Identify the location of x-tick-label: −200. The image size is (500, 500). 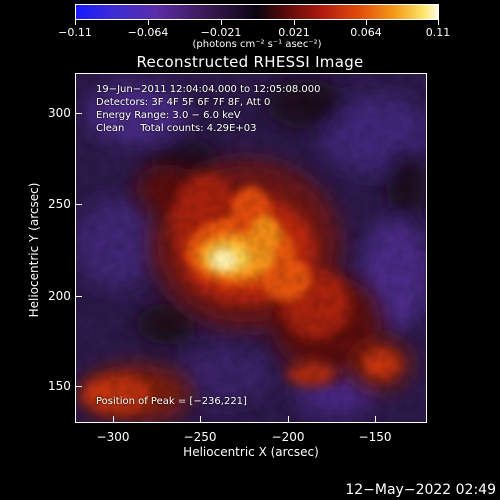
(288, 437).